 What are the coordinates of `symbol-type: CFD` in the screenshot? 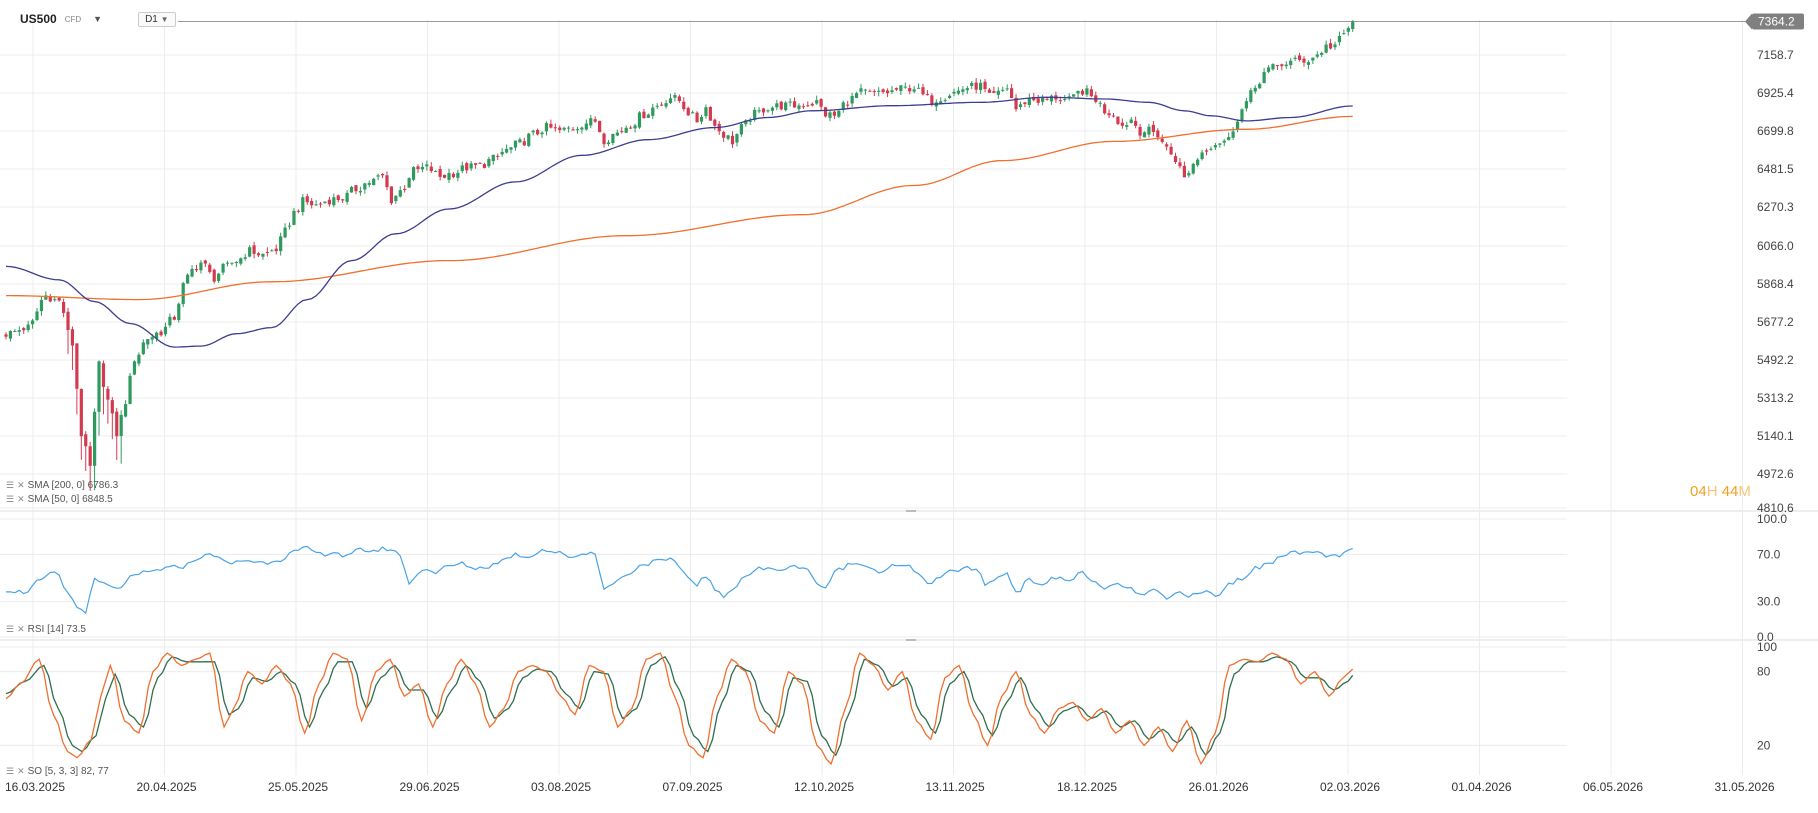 It's located at (73, 19).